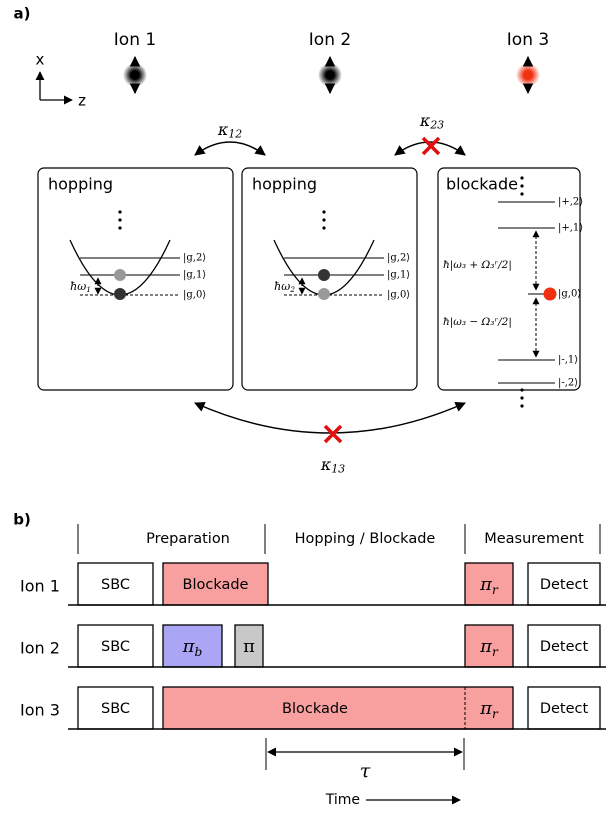 The width and height of the screenshot is (613, 813). What do you see at coordinates (40, 648) in the screenshot?
I see `row-label: Ion 2` at bounding box center [40, 648].